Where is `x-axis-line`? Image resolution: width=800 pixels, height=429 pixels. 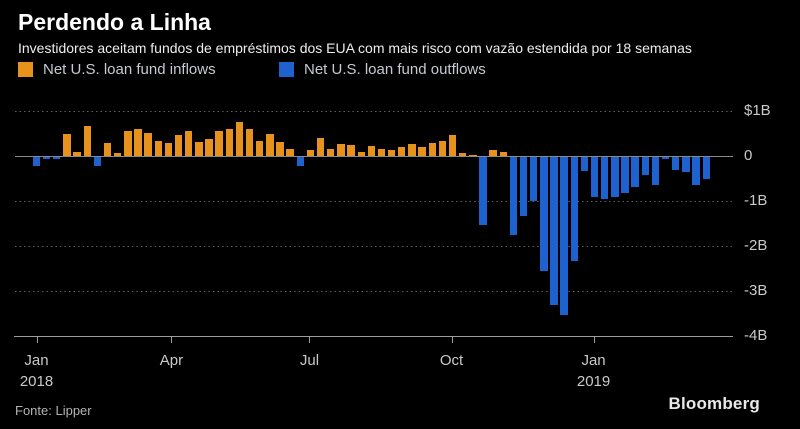 x-axis-line is located at coordinates (373, 336).